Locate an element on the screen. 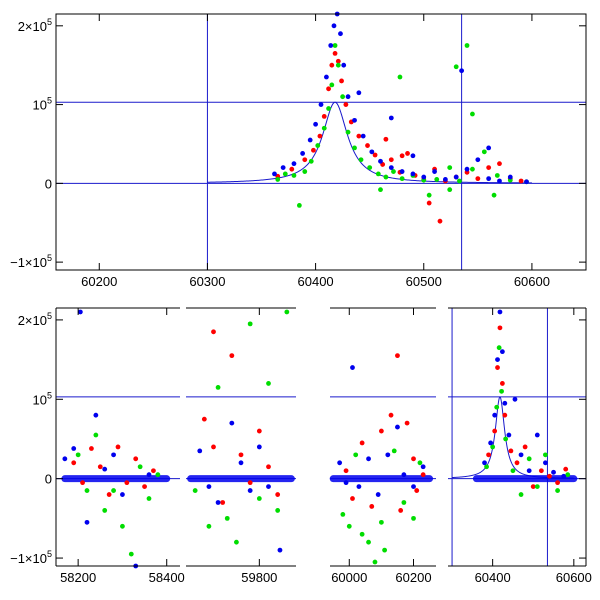 The height and width of the screenshot is (600, 600). bottom-xtick-label: 60200 is located at coordinates (413, 577).